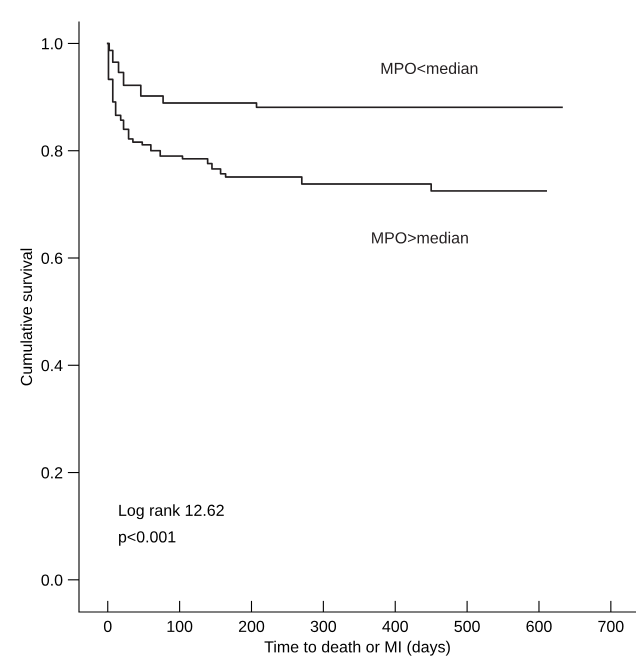  I want to click on y-tick-label: 0.4, so click(52, 366).